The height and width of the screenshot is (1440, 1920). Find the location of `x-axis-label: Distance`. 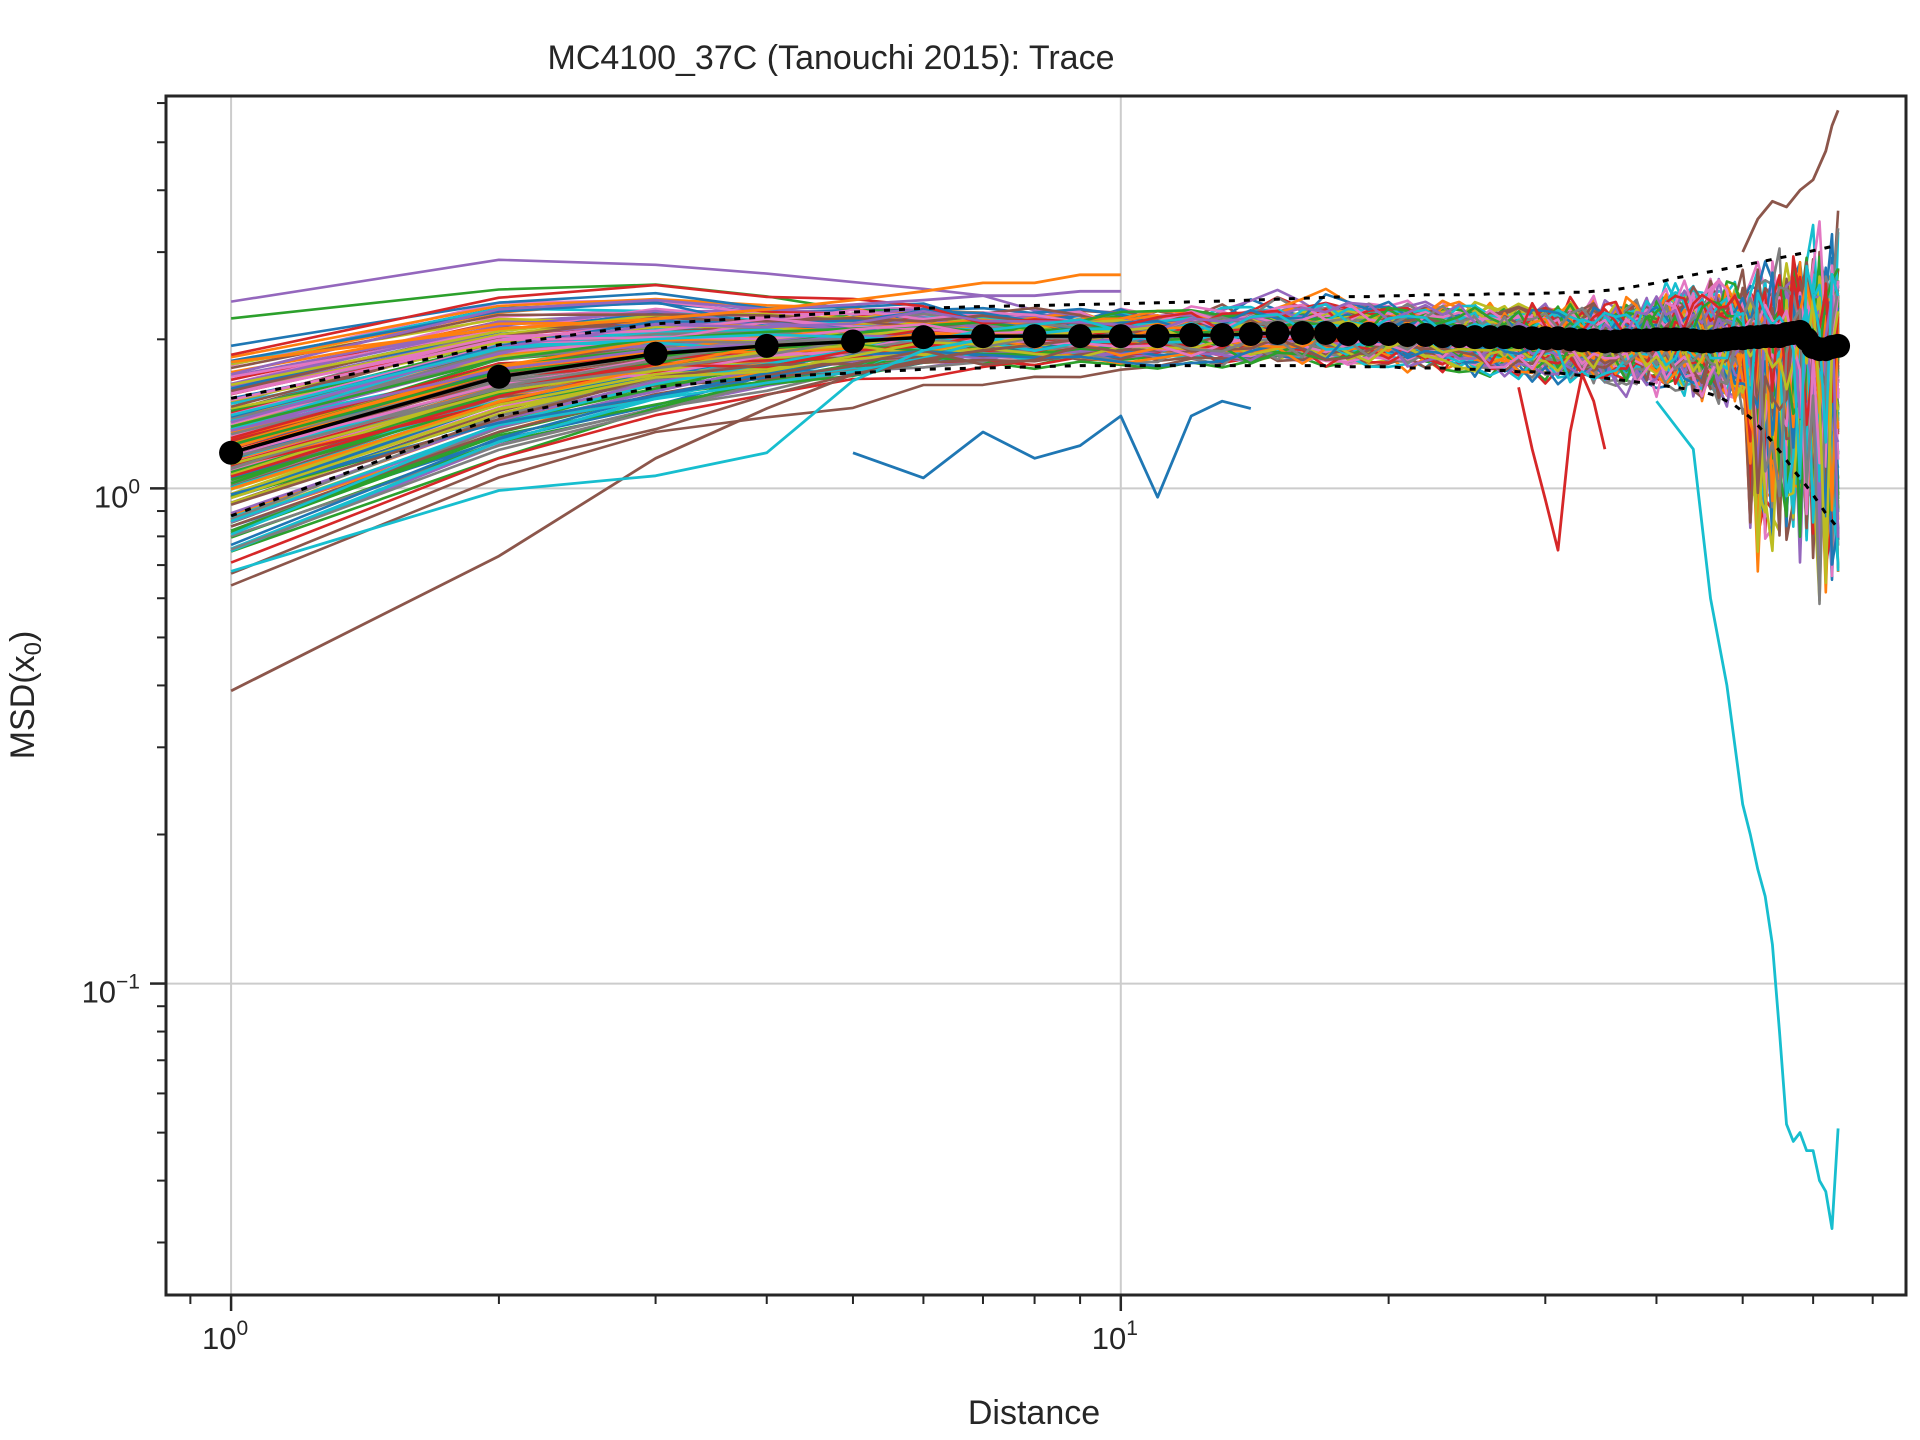

x-axis-label: Distance is located at coordinates (1034, 1413).